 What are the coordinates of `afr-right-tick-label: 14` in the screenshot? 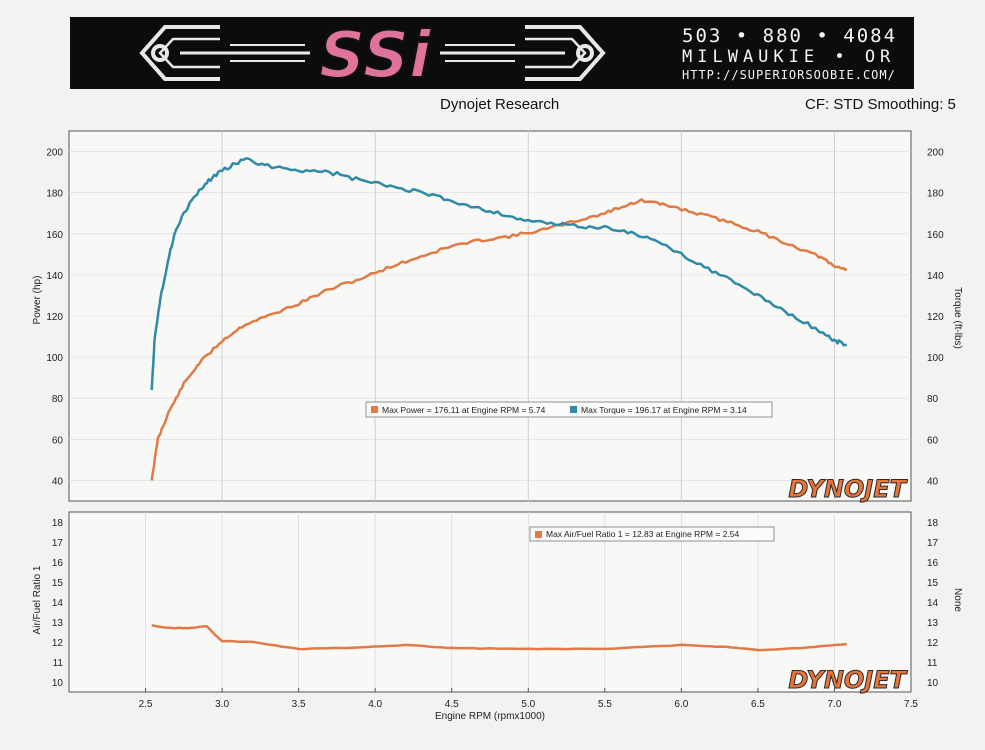 It's located at (933, 603).